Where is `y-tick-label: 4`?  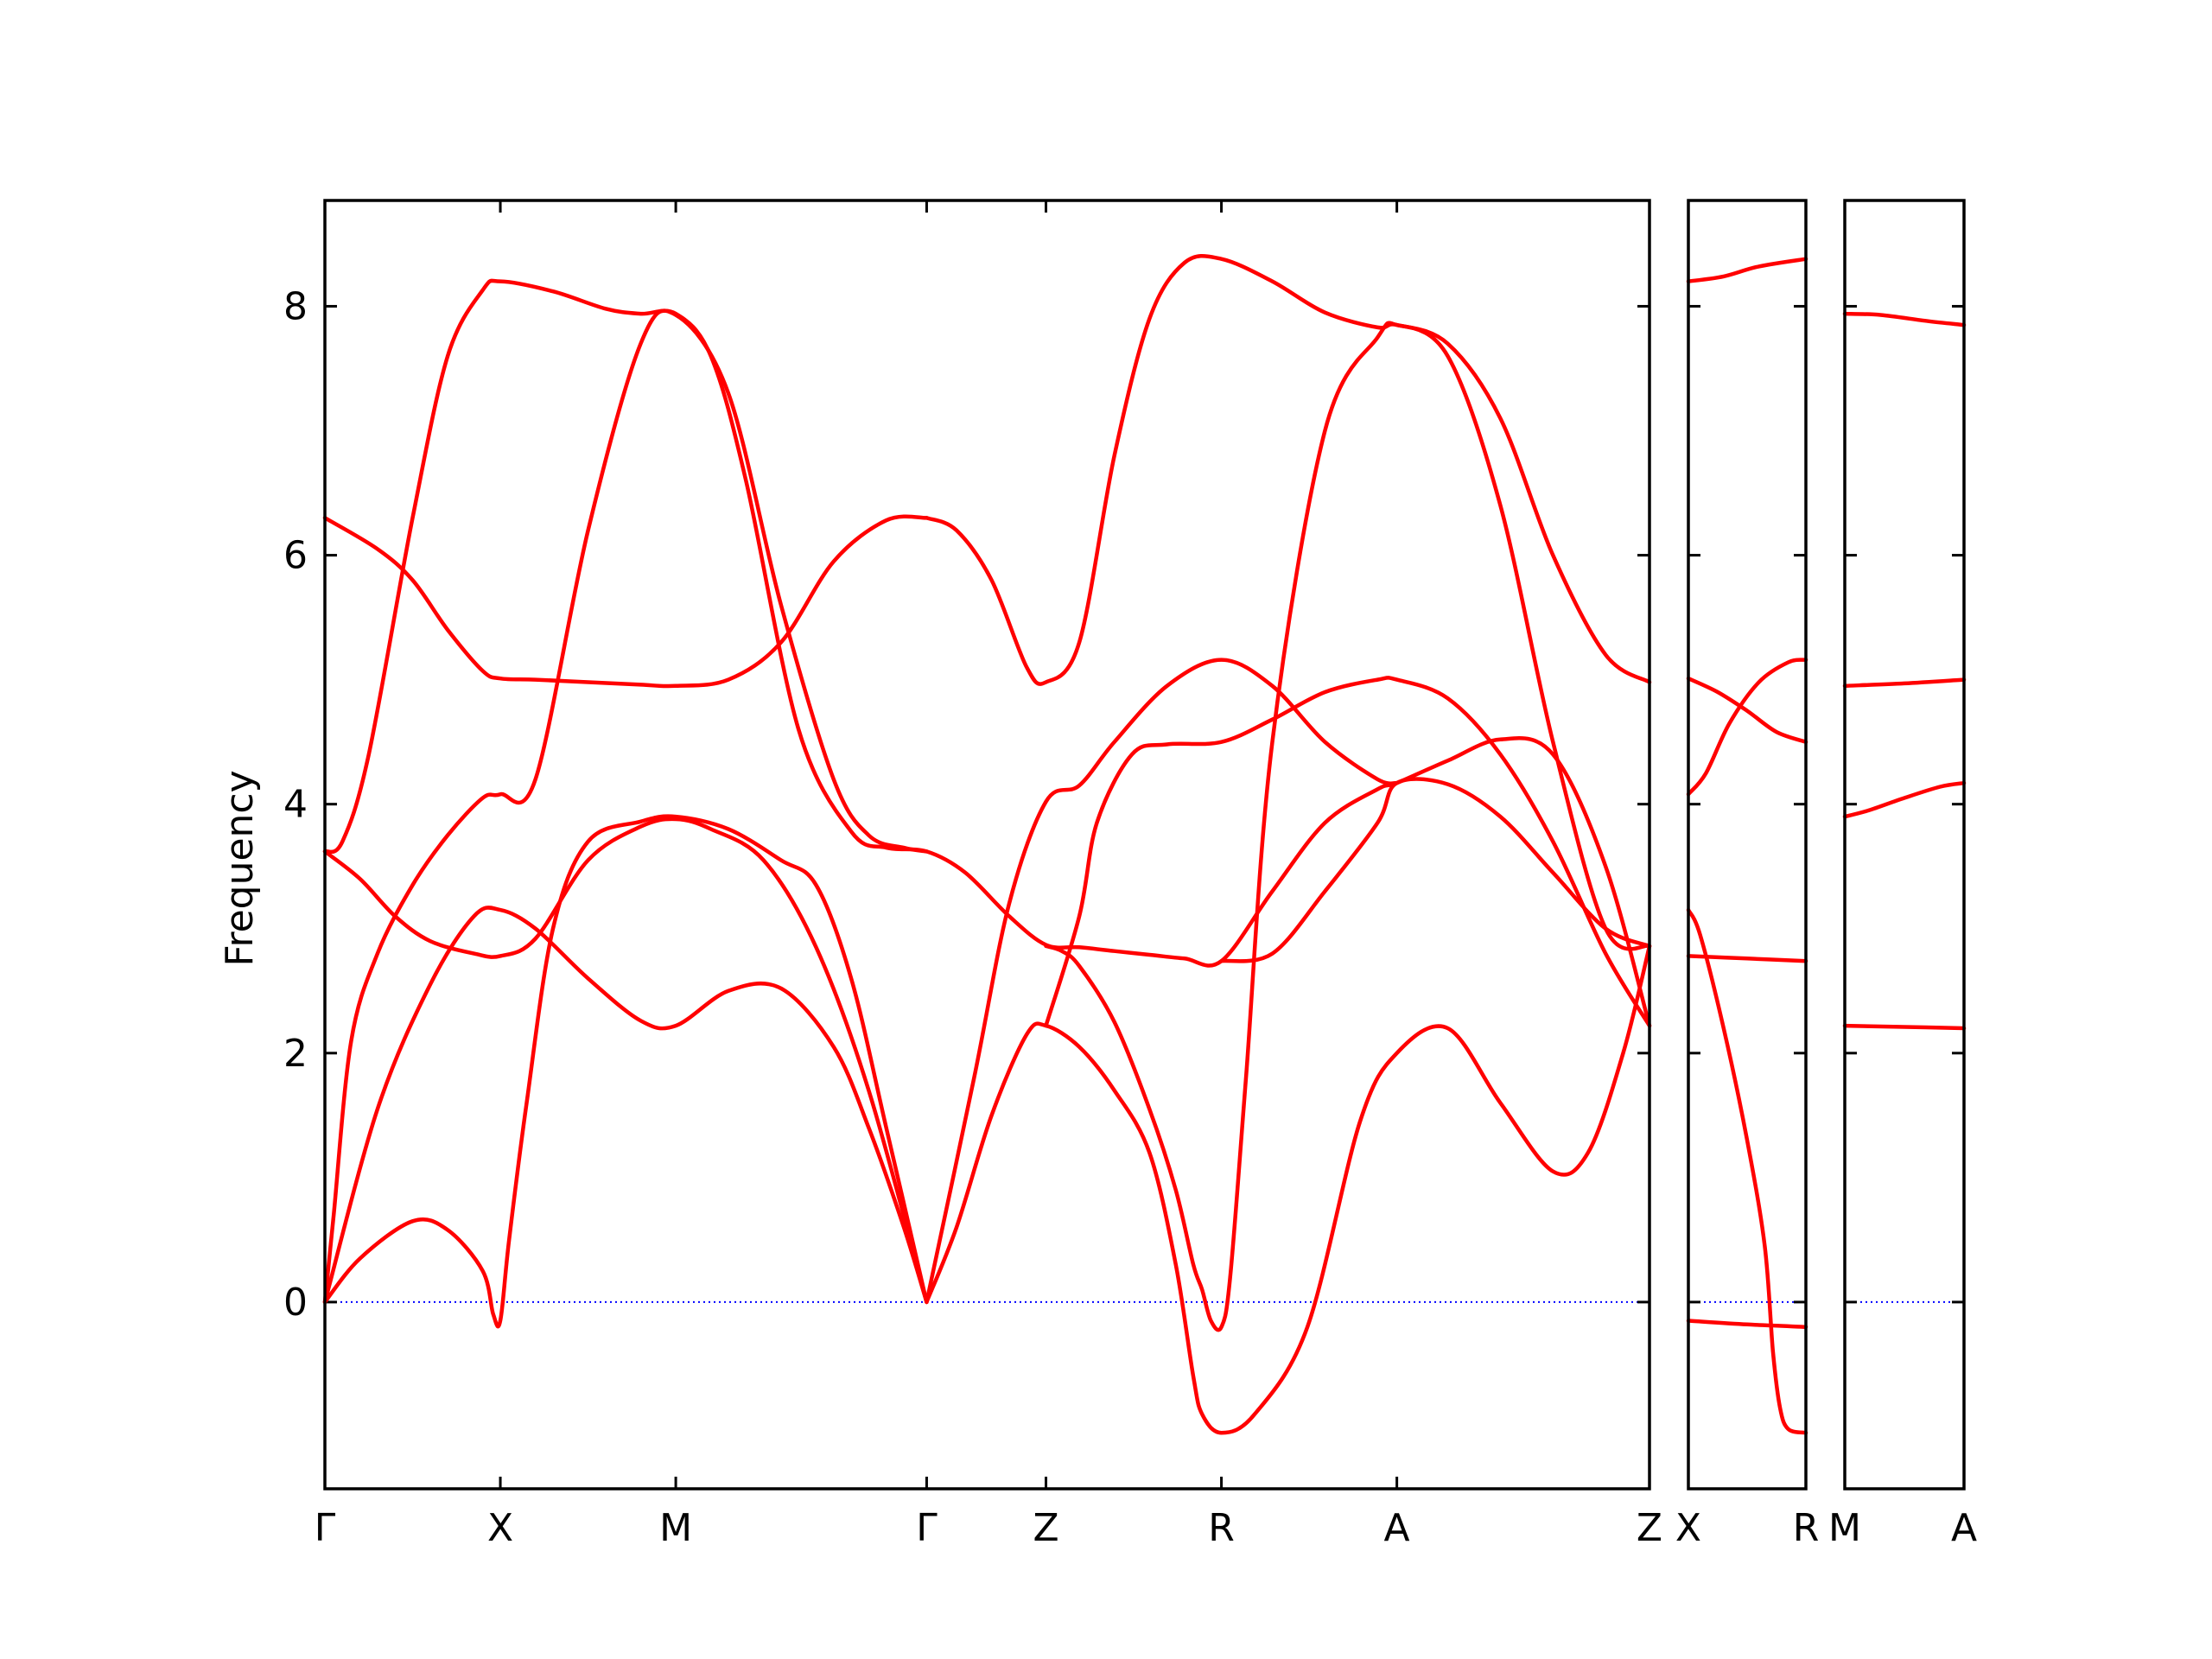 y-tick-label: 4 is located at coordinates (295, 805).